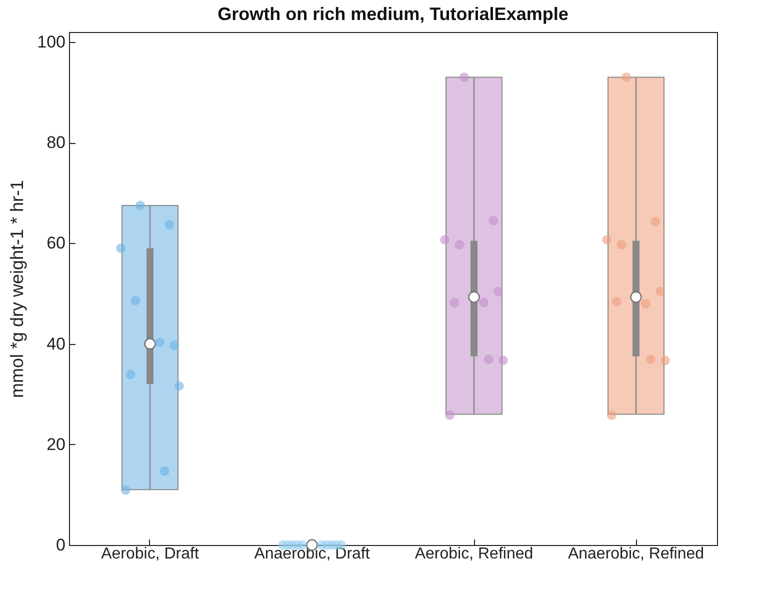 The width and height of the screenshot is (764, 598). I want to click on x-tick-label: Aerobic, Draft, so click(150, 554).